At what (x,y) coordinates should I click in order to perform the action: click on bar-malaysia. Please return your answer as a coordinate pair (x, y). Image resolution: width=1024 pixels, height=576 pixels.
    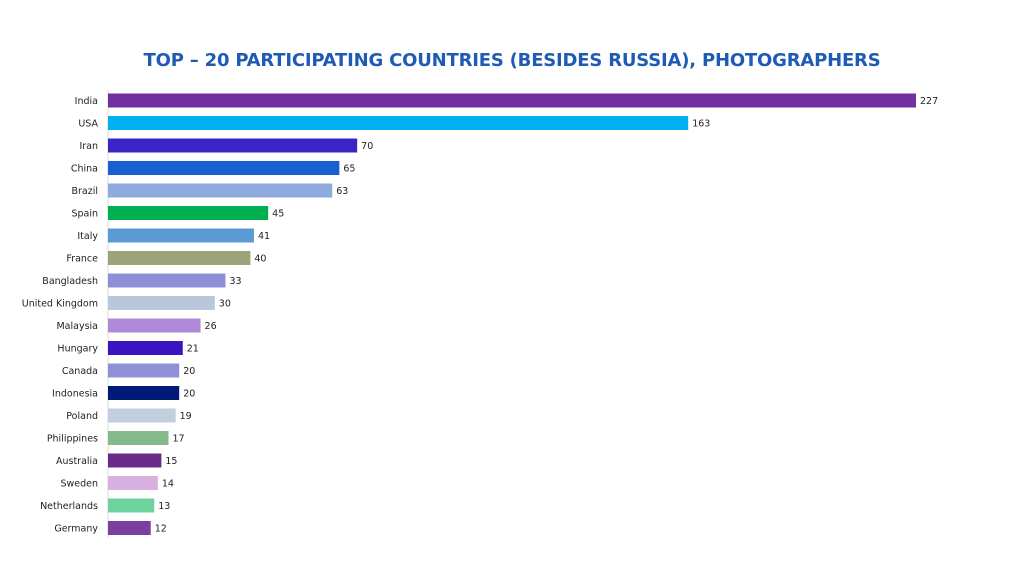
    Looking at the image, I should click on (154, 325).